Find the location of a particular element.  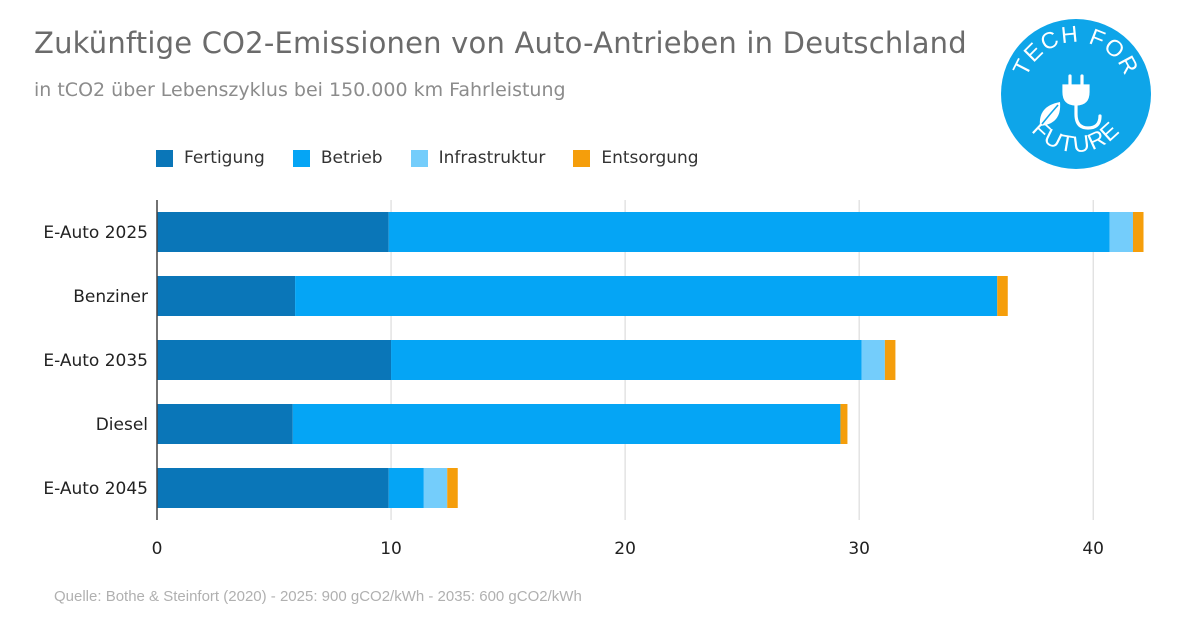

x-tick-label: 30 is located at coordinates (859, 549).